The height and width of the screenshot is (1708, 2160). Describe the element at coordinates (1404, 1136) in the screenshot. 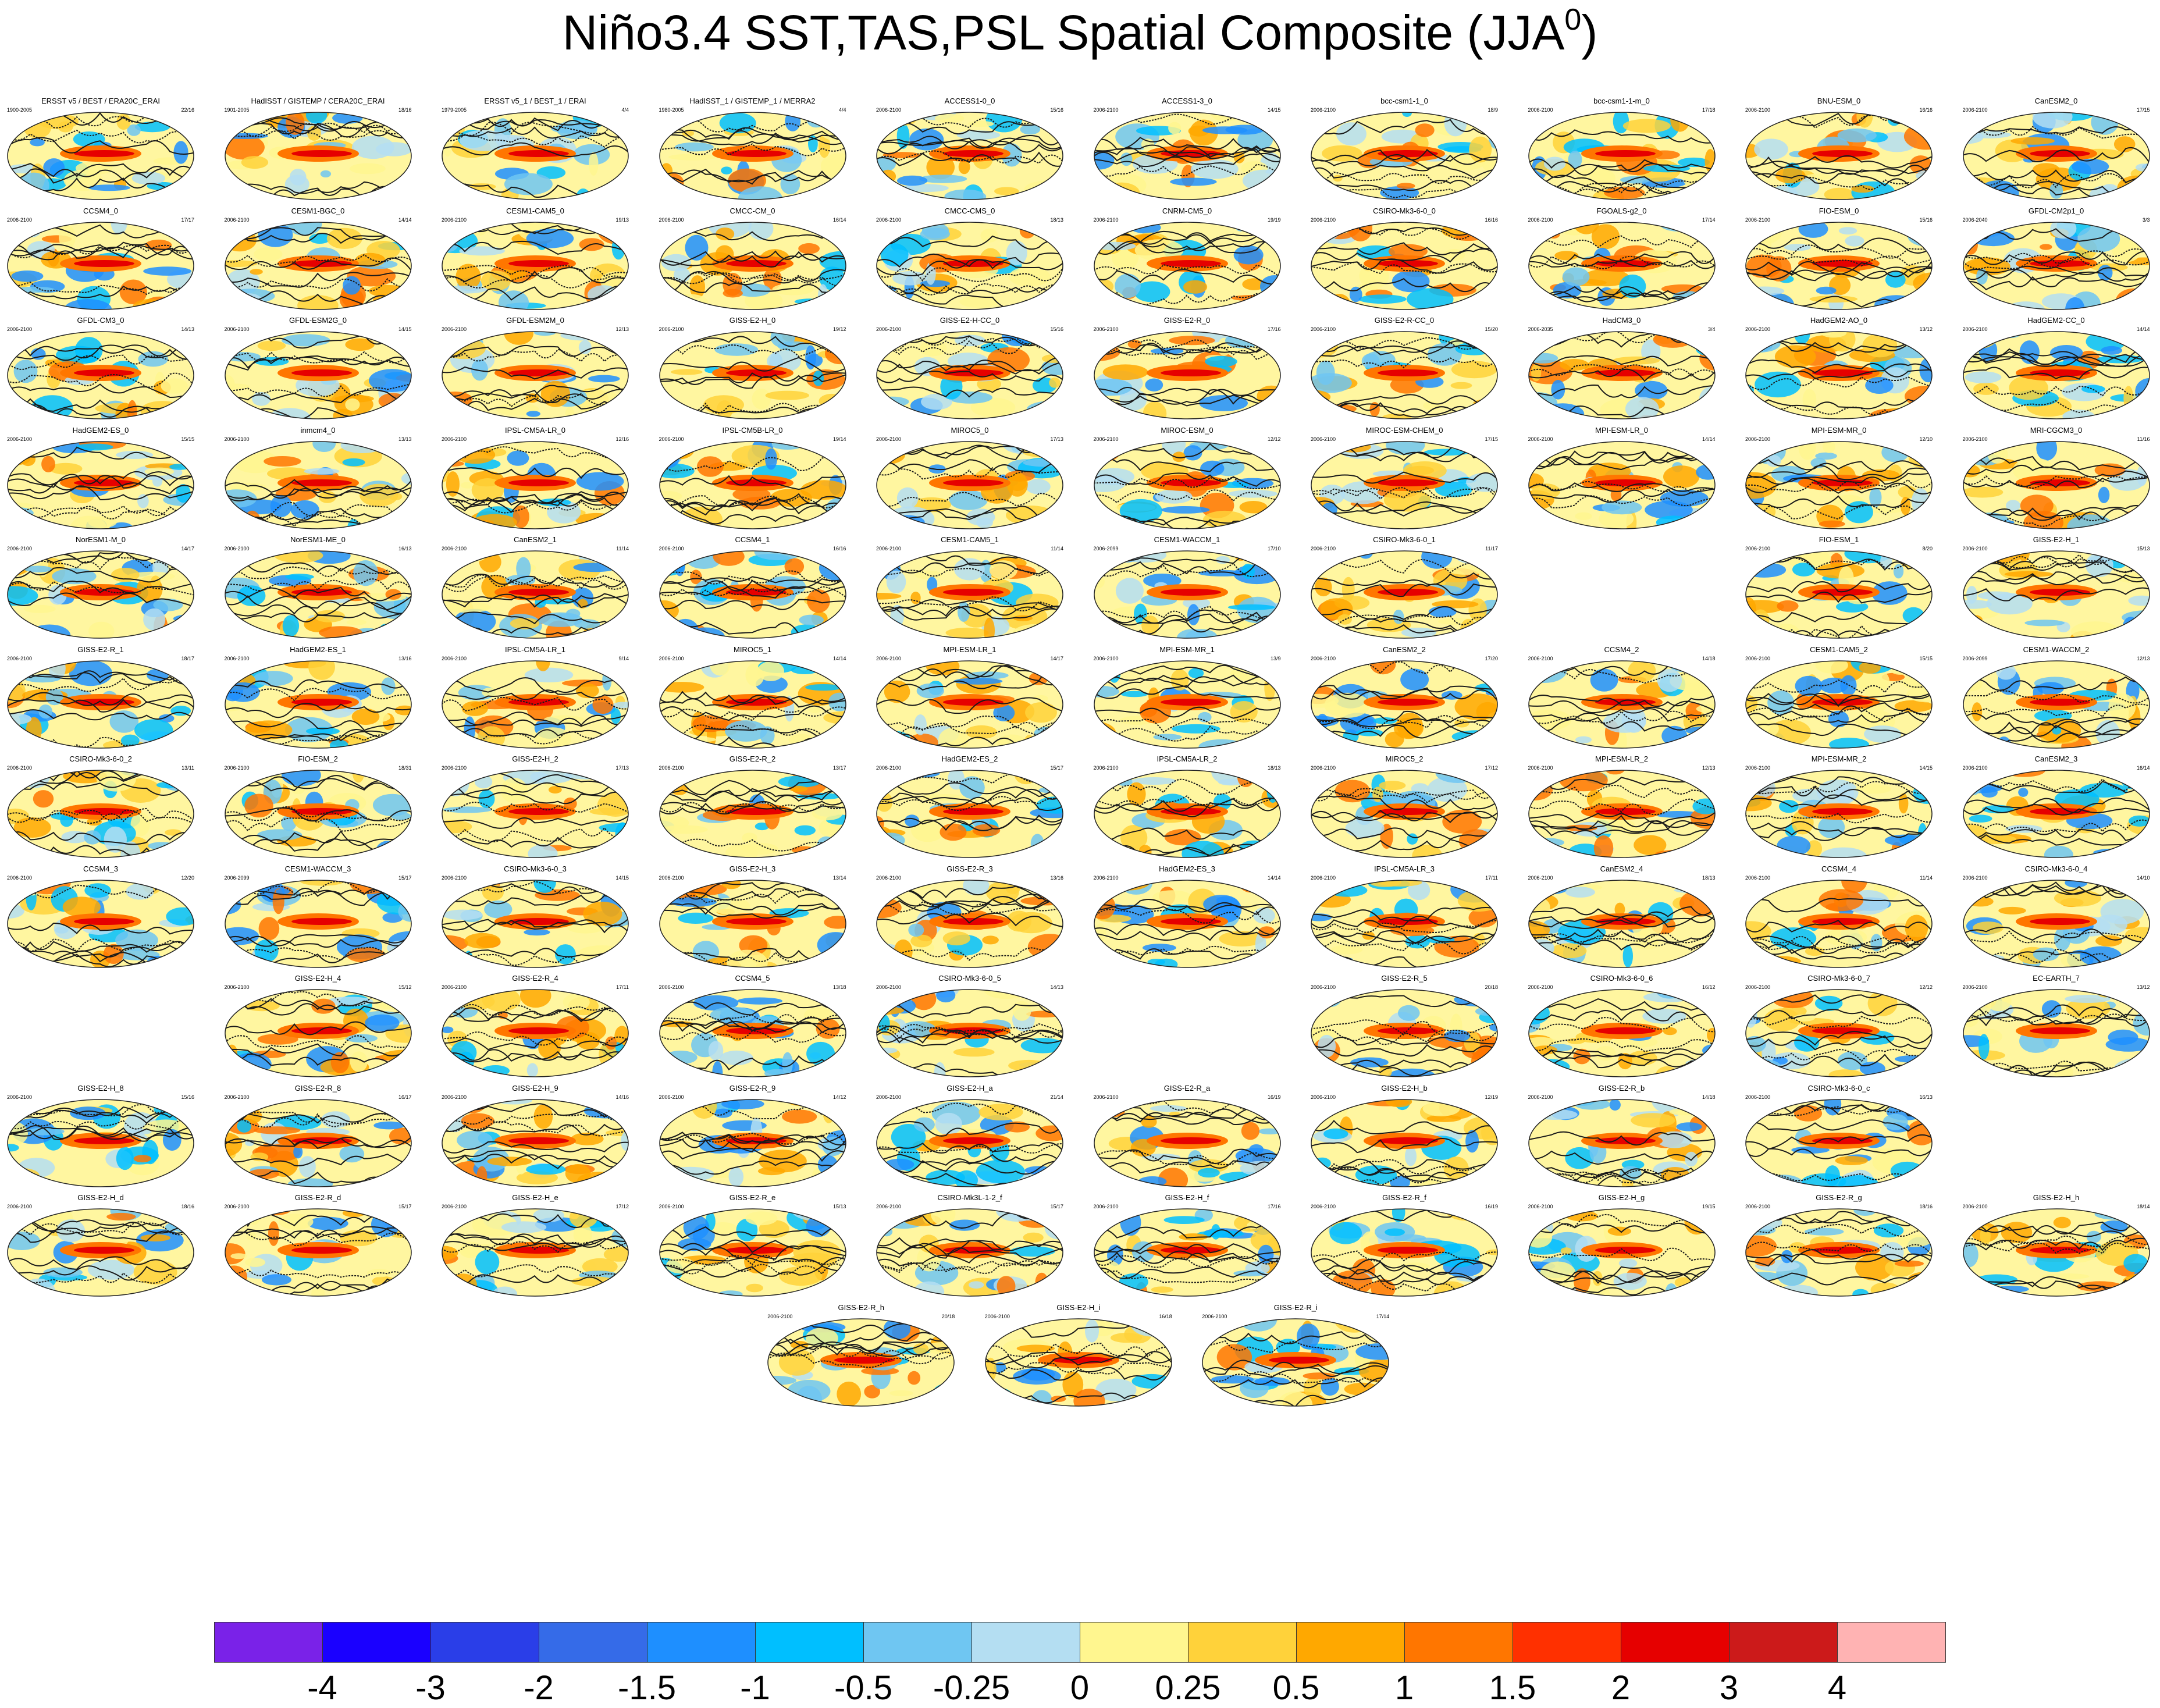

I see `map-panel: GISS-E2-H_b 2006-2100 12/19` at that location.